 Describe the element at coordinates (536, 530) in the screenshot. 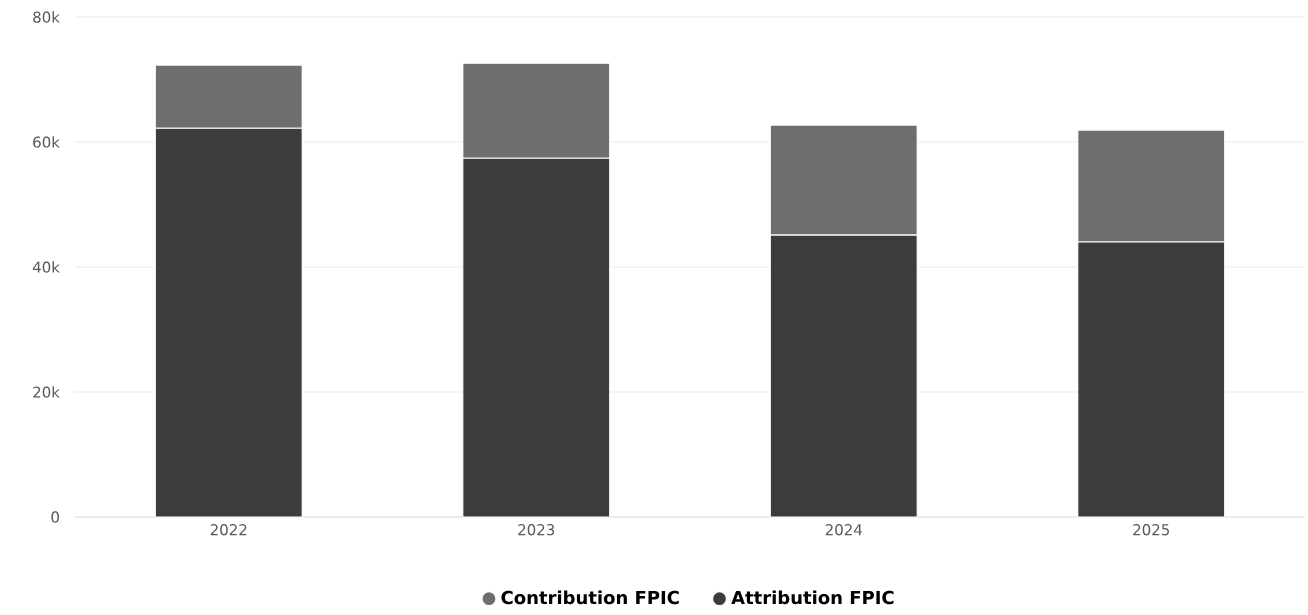

I see `x-tick-label: 2023` at that location.